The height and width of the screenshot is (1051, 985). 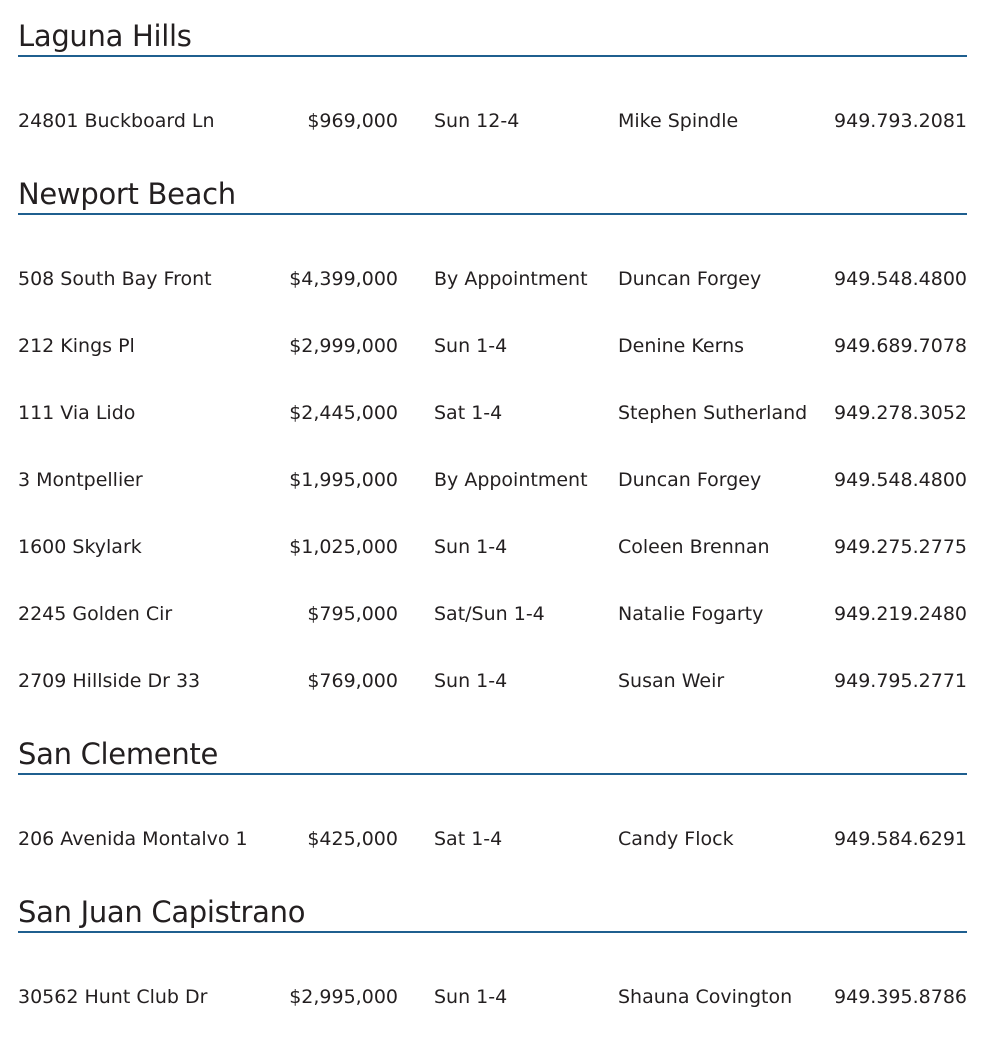 What do you see at coordinates (343, 413) in the screenshot?
I see `listing-price: $2,445,000` at bounding box center [343, 413].